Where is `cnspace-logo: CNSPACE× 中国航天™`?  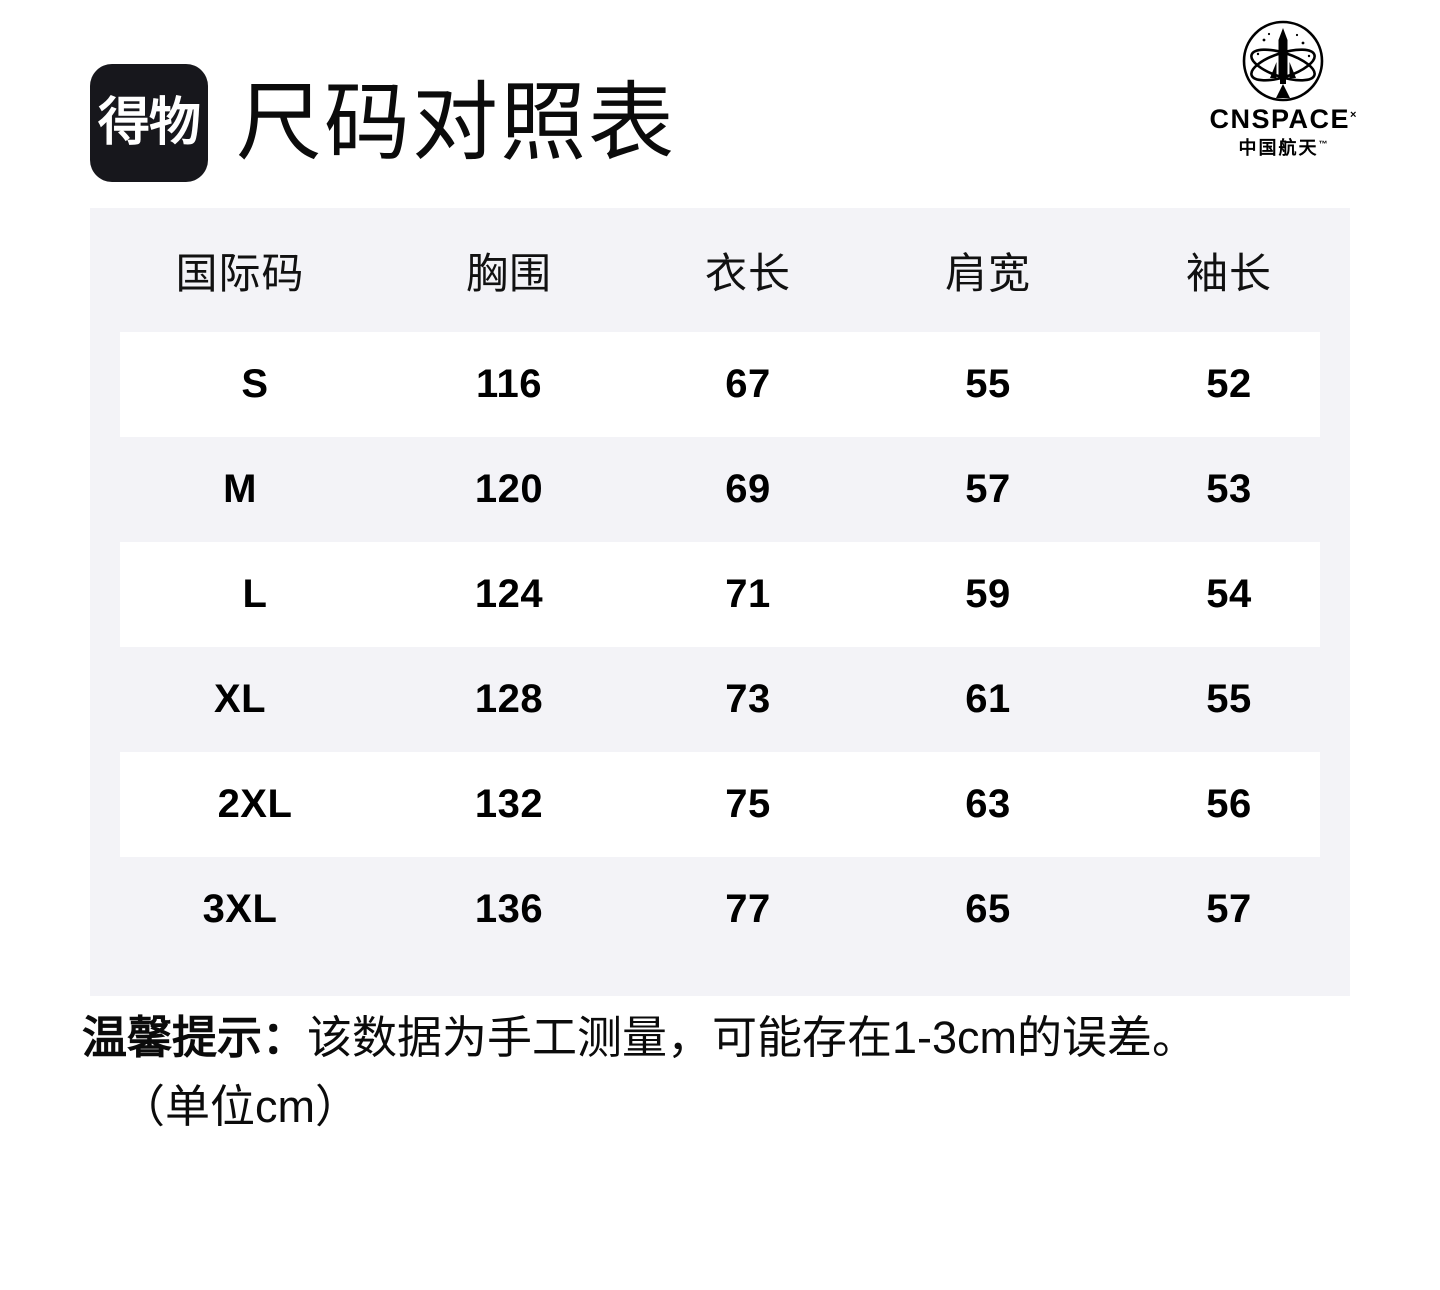 cnspace-logo: CNSPACE× 中国航天™ is located at coordinates (1283, 87).